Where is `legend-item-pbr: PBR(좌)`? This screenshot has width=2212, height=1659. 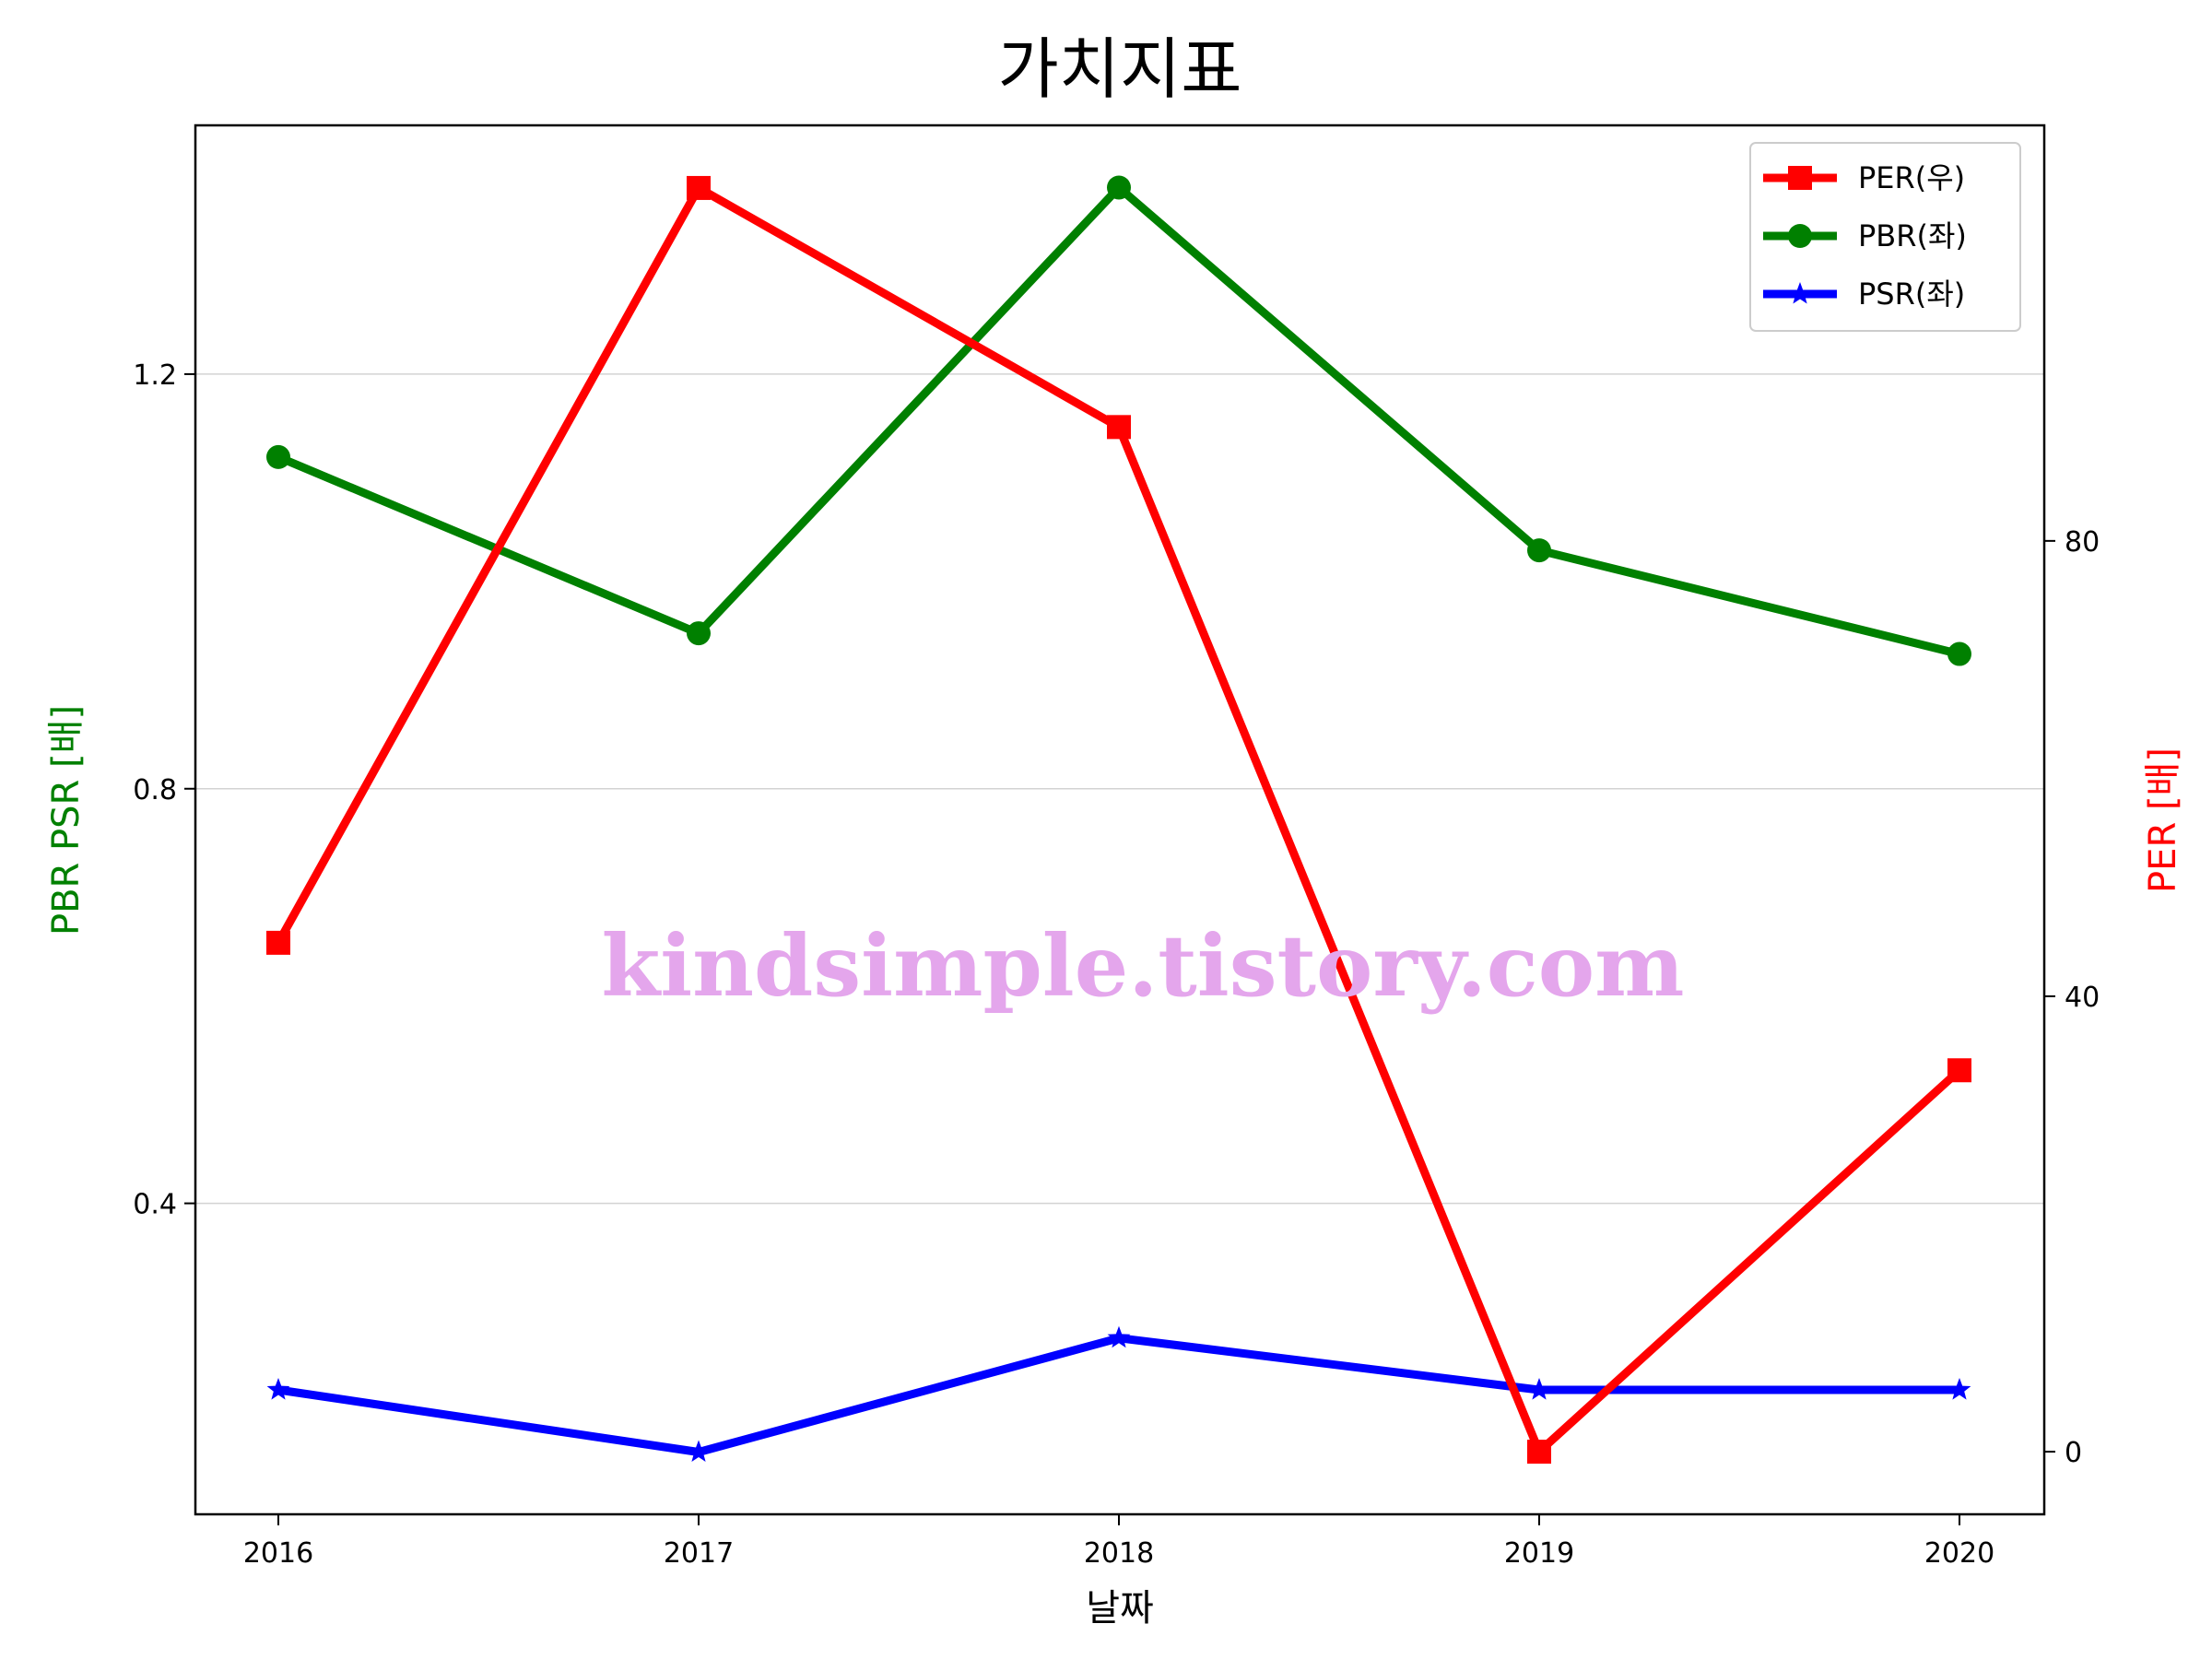 legend-item-pbr: PBR(좌) is located at coordinates (1865, 235).